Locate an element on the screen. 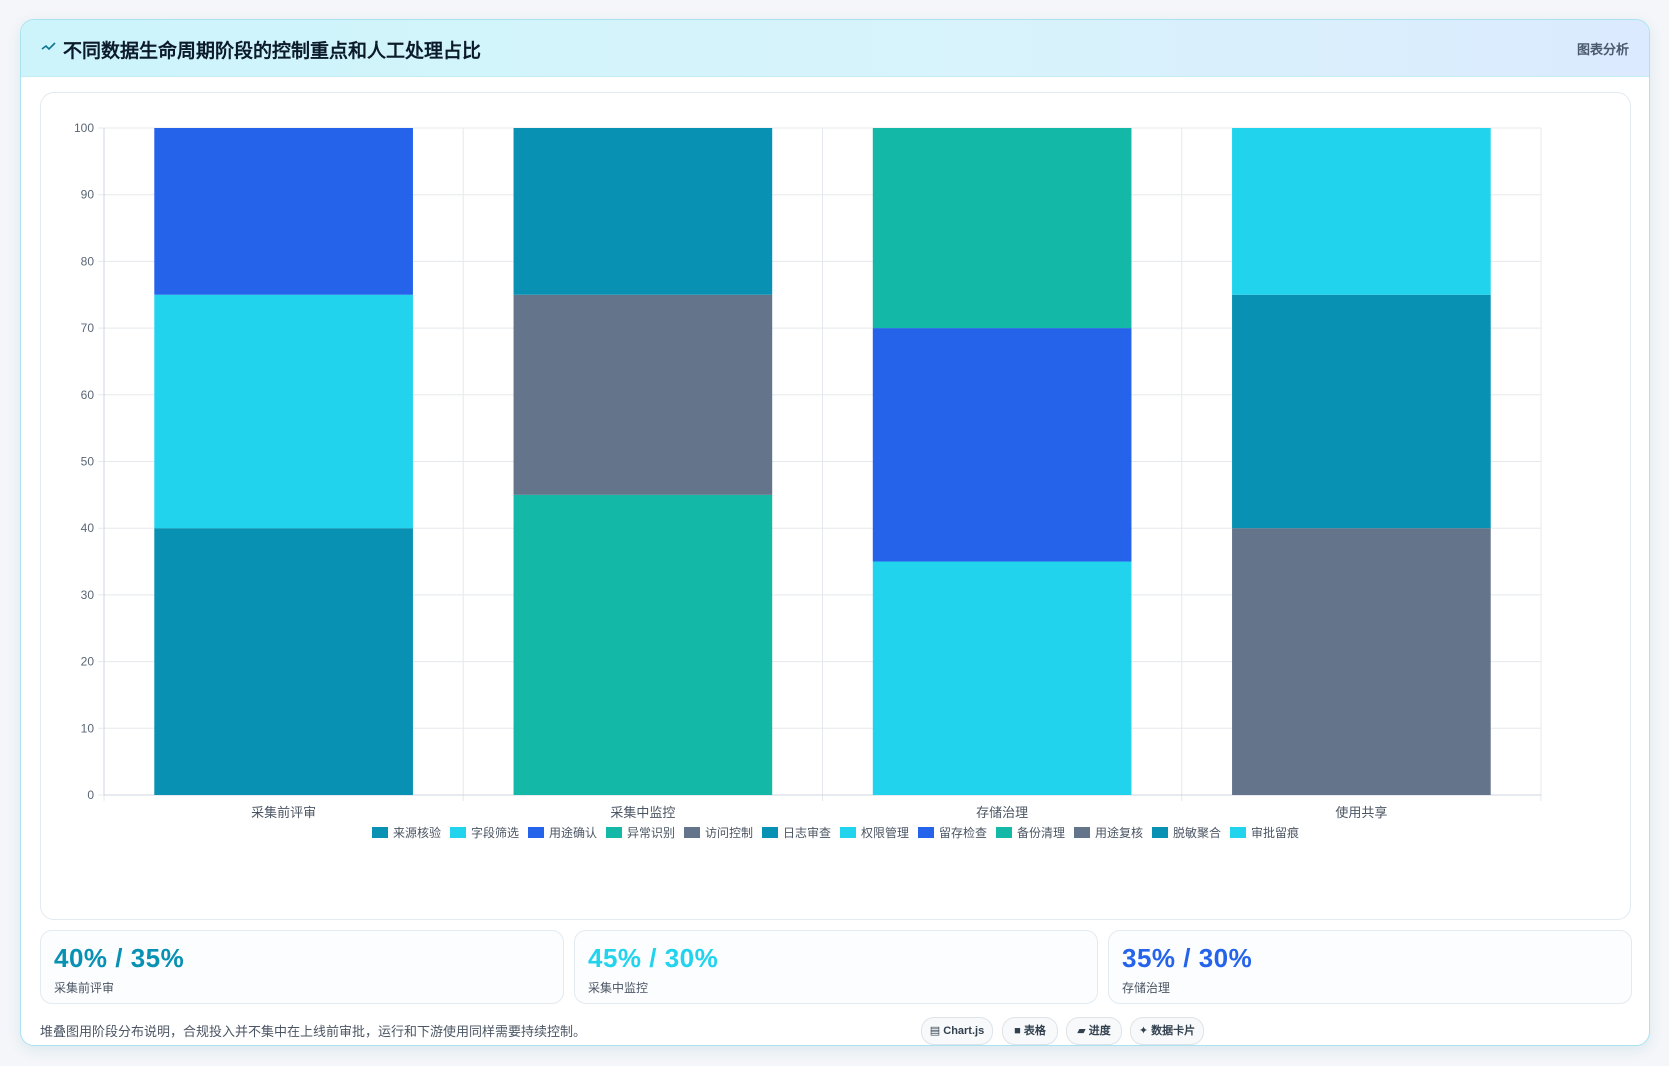 This screenshot has height=1066, width=1669. y-tick-label: 100 is located at coordinates (84, 128).